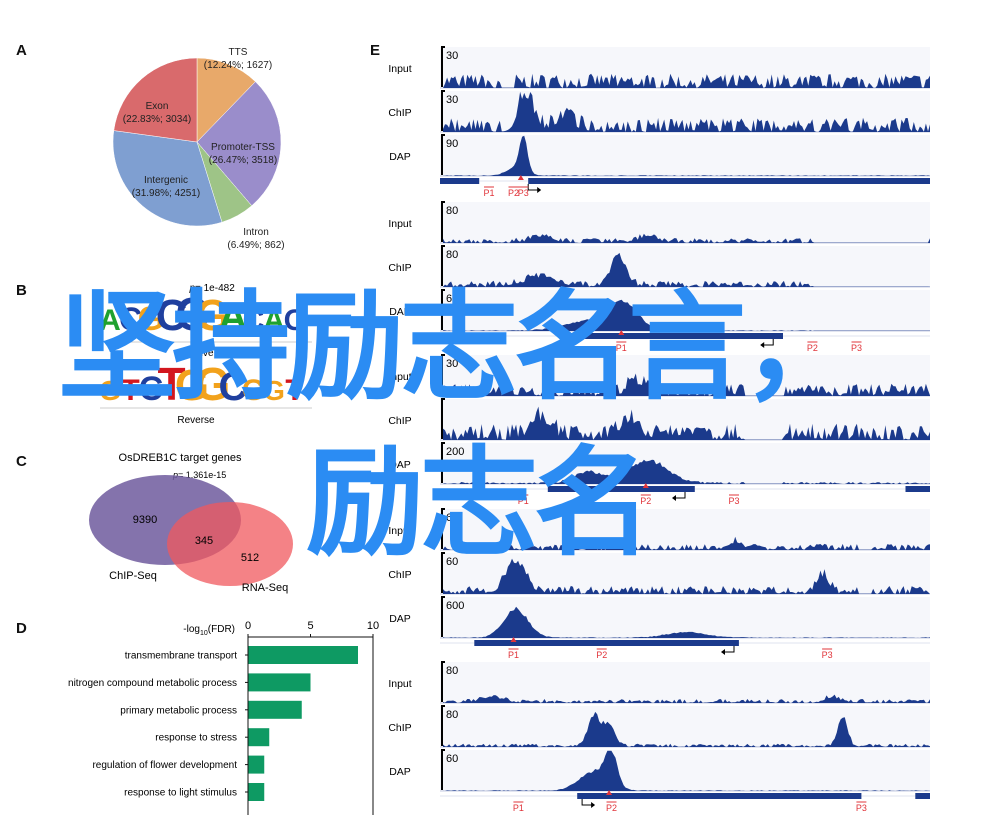 This screenshot has height=826, width=1000. I want to click on track-scale-value: 600, so click(455, 606).